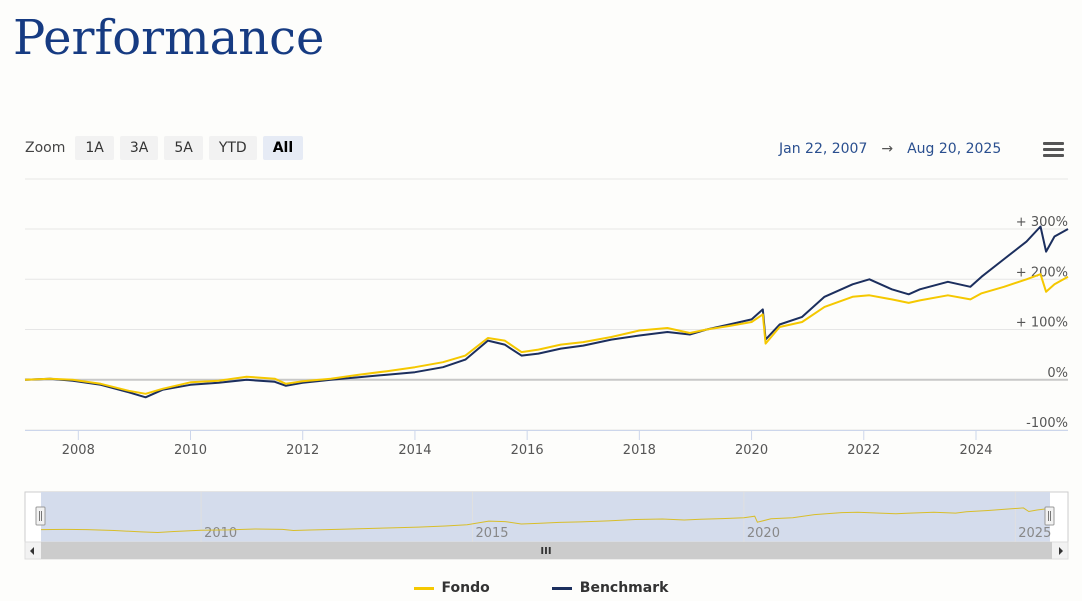 The image size is (1082, 601). Describe the element at coordinates (465, 588) in the screenshot. I see `legend-label-fondo: Fondo` at that location.